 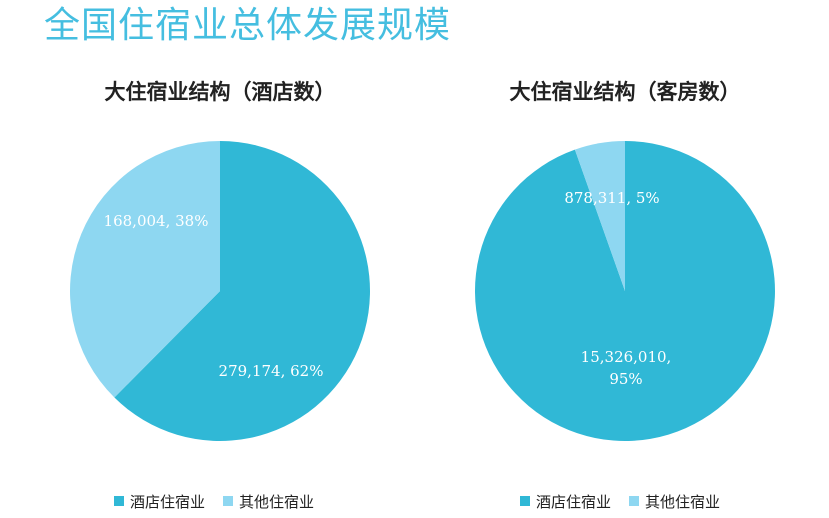 What do you see at coordinates (611, 198) in the screenshot?
I see `data-label-rooms-other: 878,311, 5%` at bounding box center [611, 198].